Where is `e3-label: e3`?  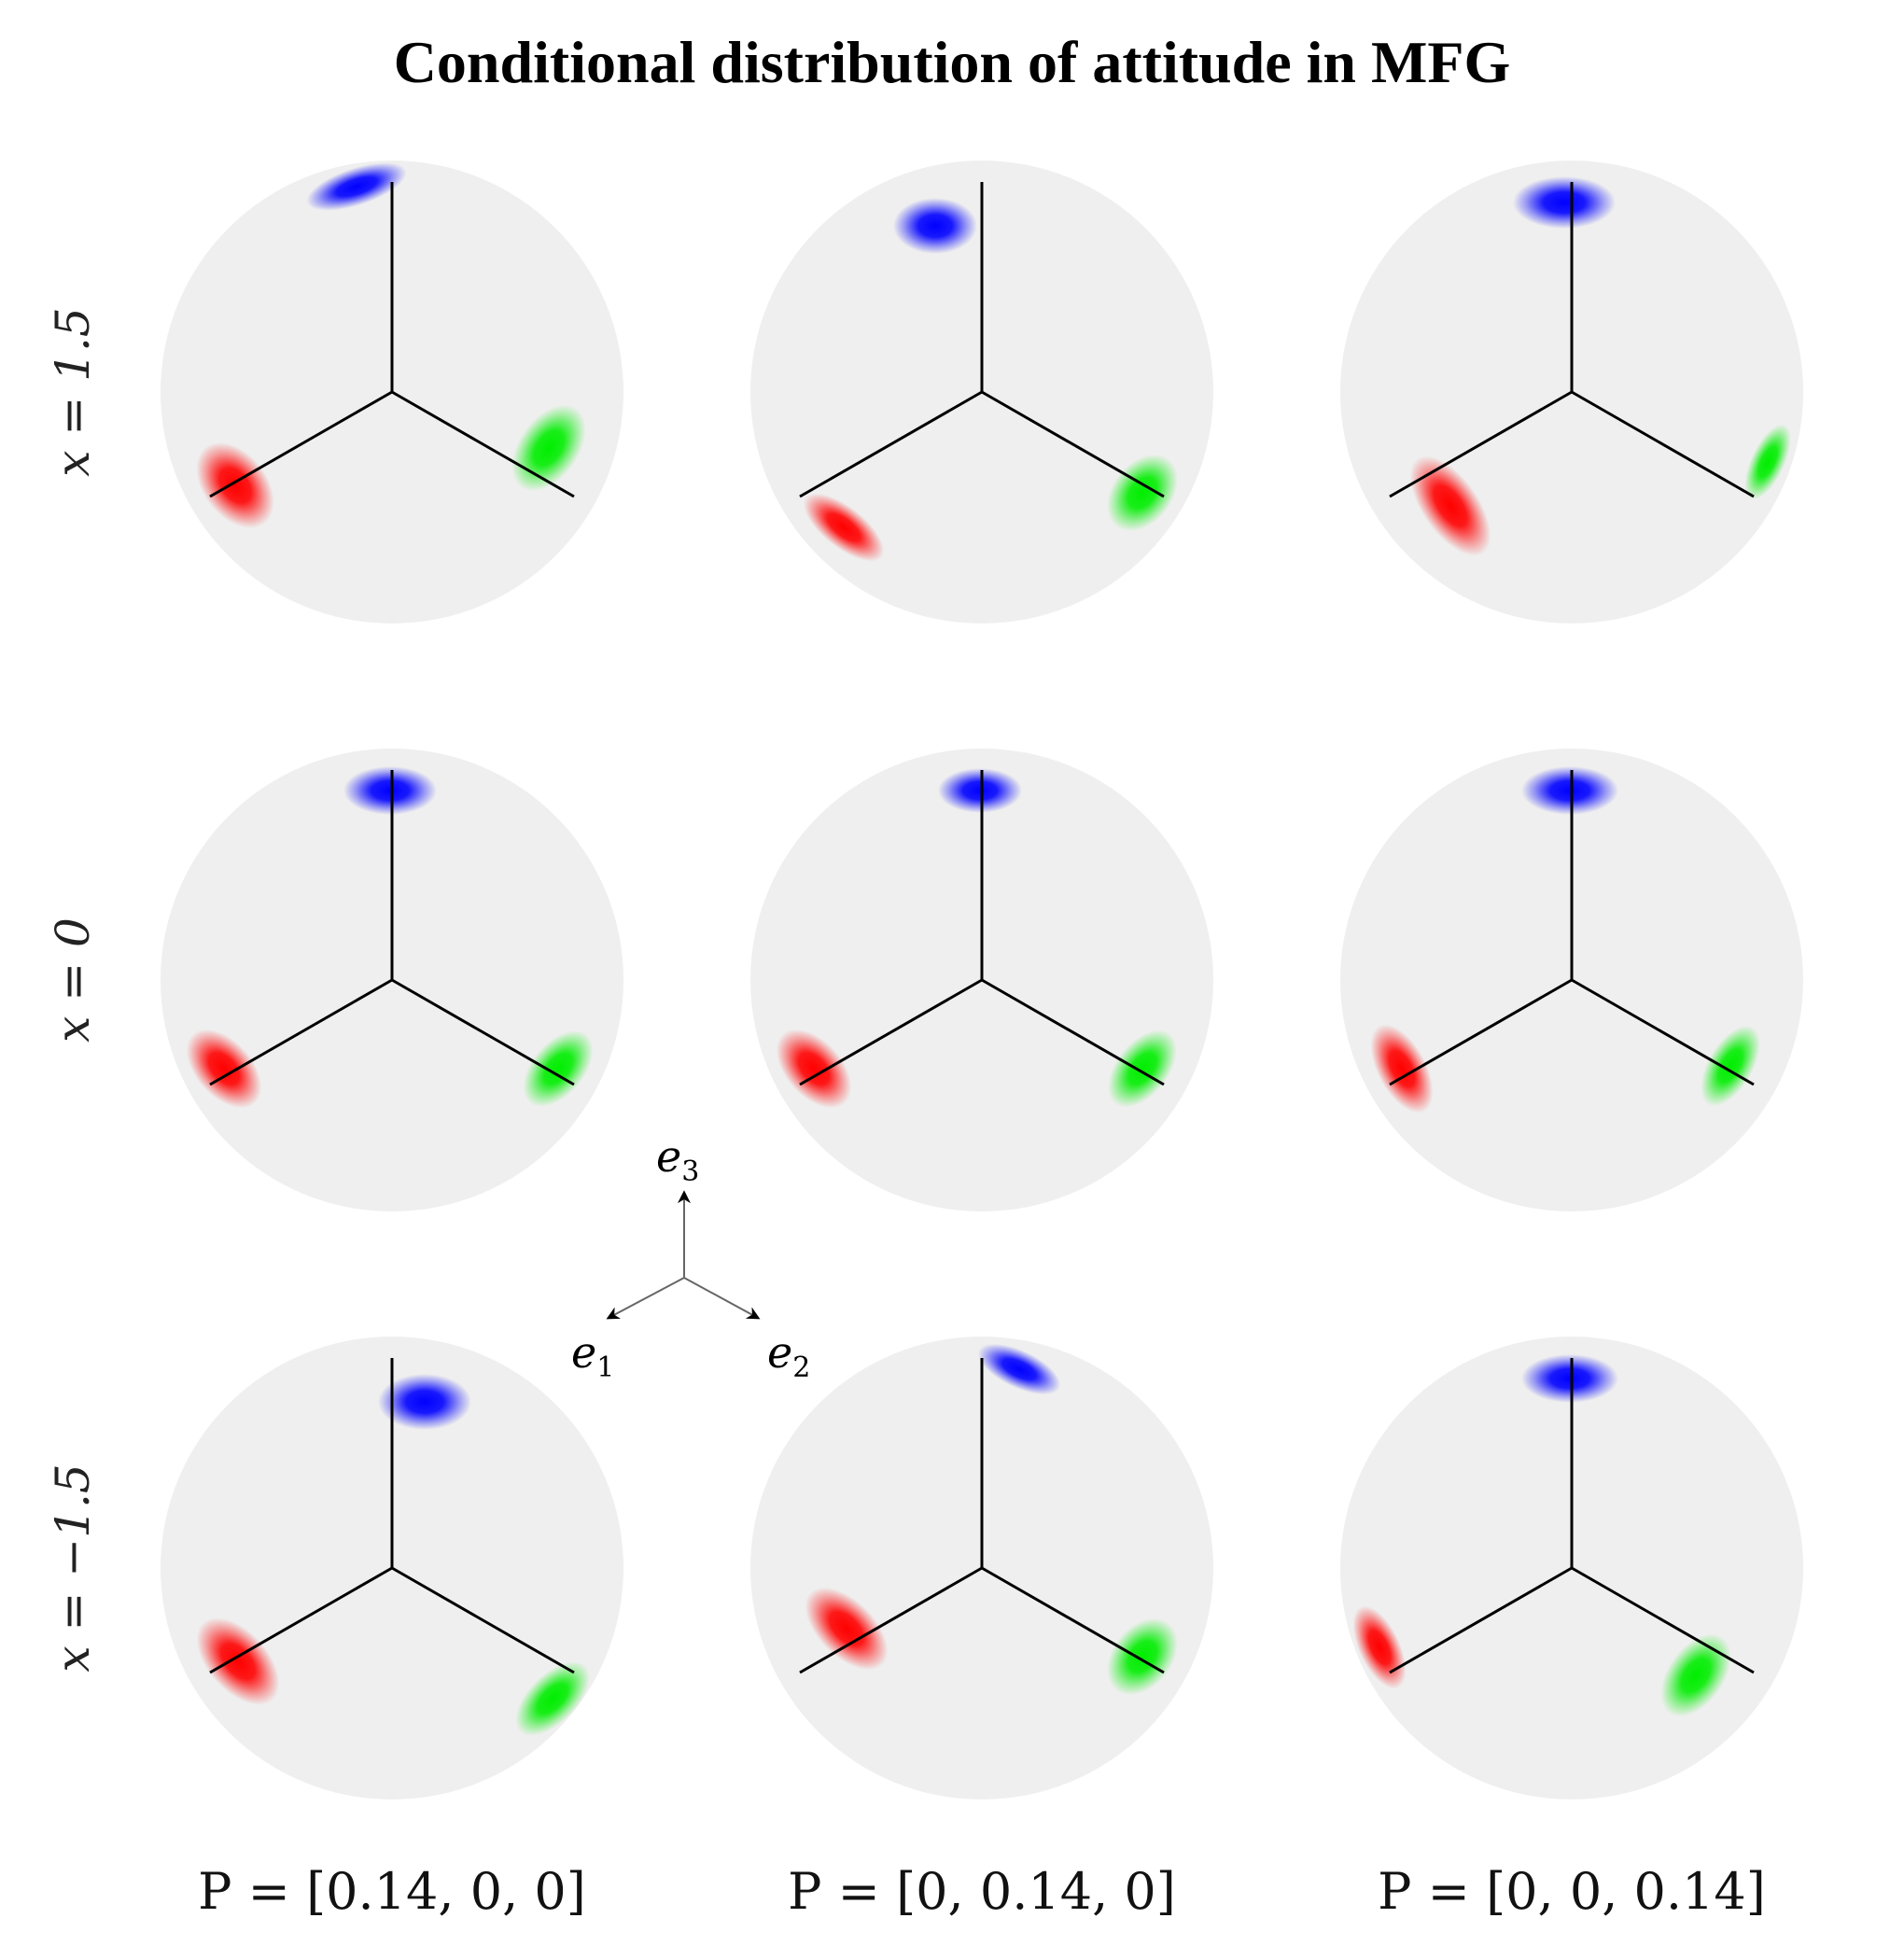 e3-label: e3 is located at coordinates (677, 1159).